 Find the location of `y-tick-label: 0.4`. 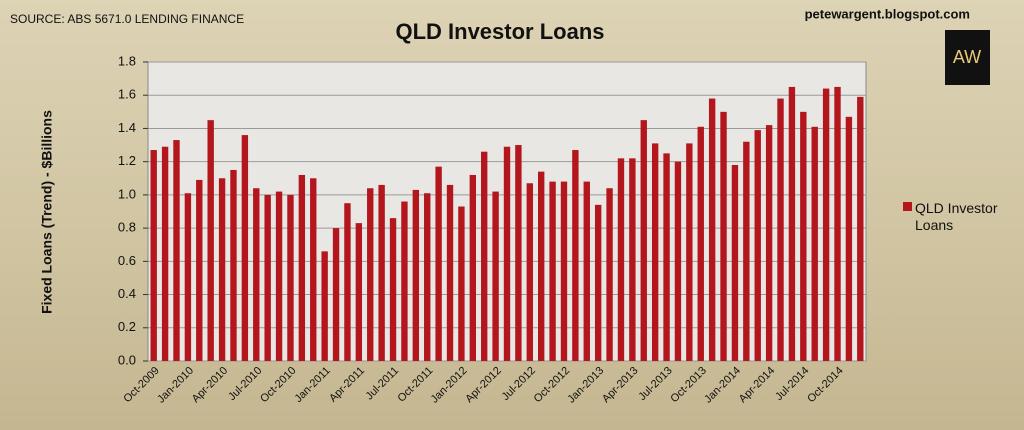

y-tick-label: 0.4 is located at coordinates (127, 293).